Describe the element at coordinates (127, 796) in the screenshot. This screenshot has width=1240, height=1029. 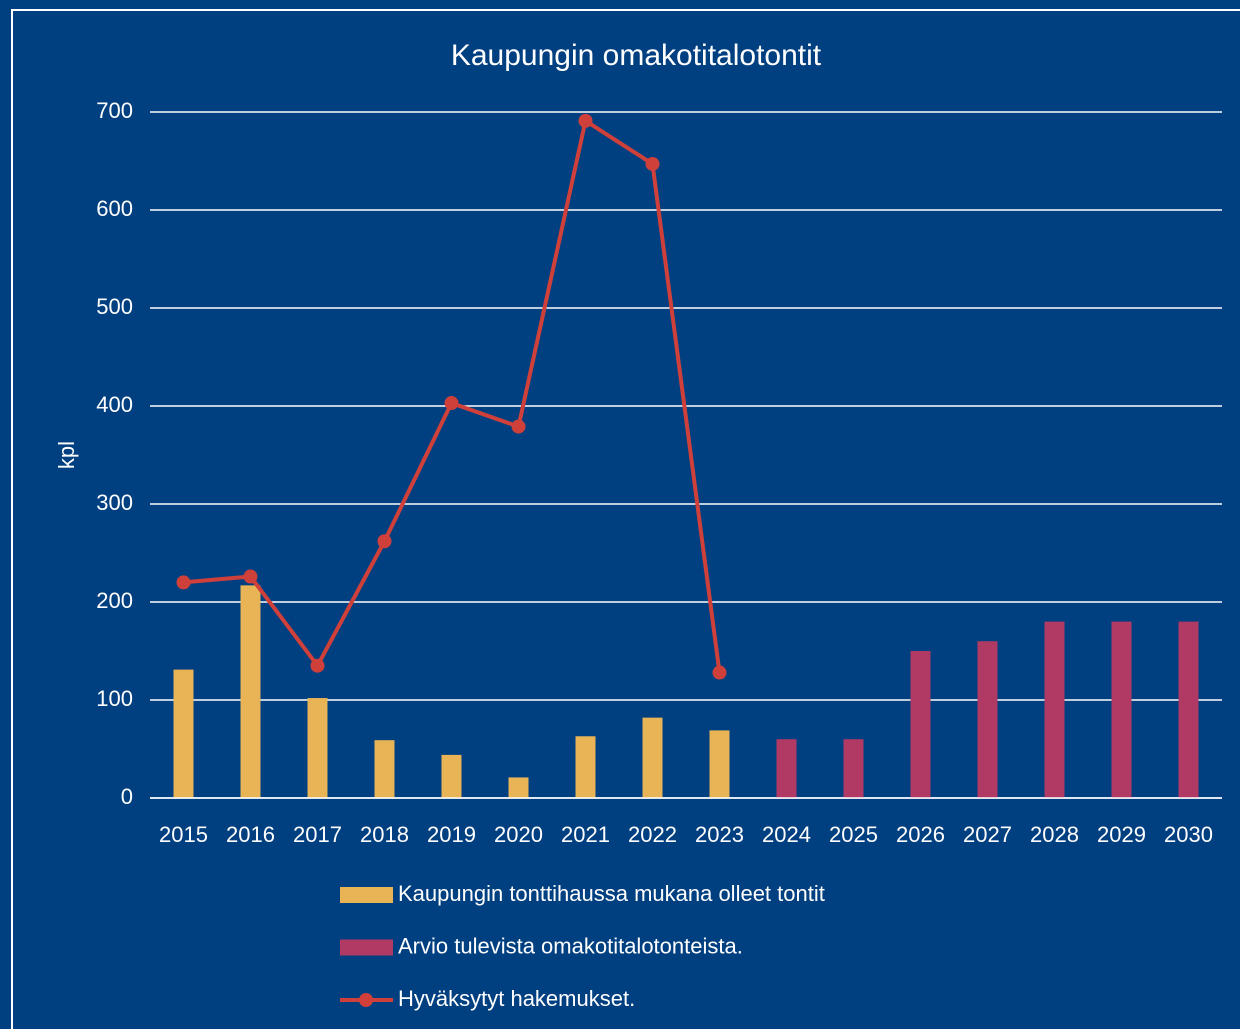
I see `y-tick-label: 0` at that location.